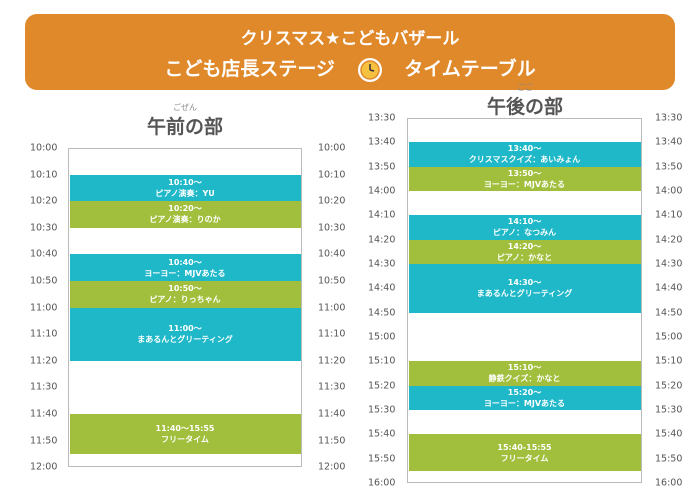 The width and height of the screenshot is (700, 495). What do you see at coordinates (185, 262) in the screenshot?
I see `event-time: 10:40～` at bounding box center [185, 262].